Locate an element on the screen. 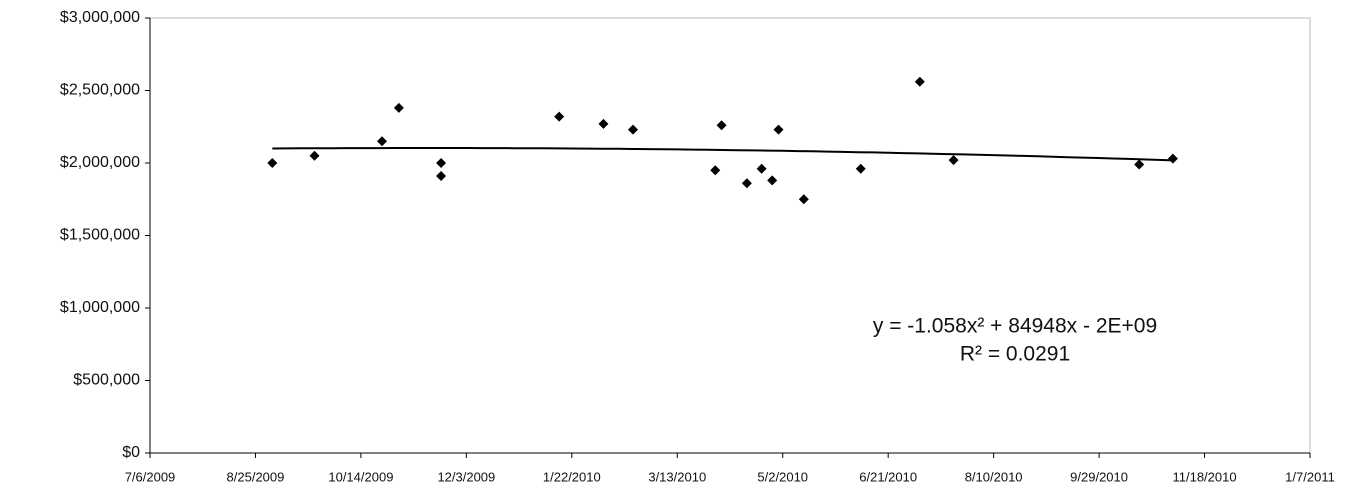  y-tick-label: $500,000 is located at coordinates (106, 380).